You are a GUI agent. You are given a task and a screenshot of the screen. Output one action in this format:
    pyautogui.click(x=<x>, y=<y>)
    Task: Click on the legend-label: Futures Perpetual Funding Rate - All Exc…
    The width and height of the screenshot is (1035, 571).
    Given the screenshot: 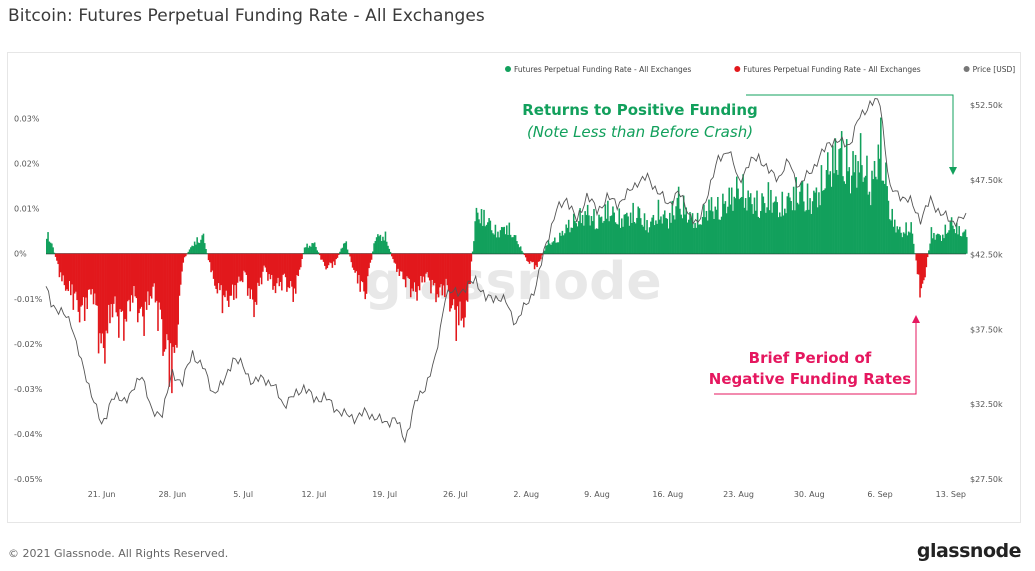 What is the action you would take?
    pyautogui.click(x=831, y=69)
    